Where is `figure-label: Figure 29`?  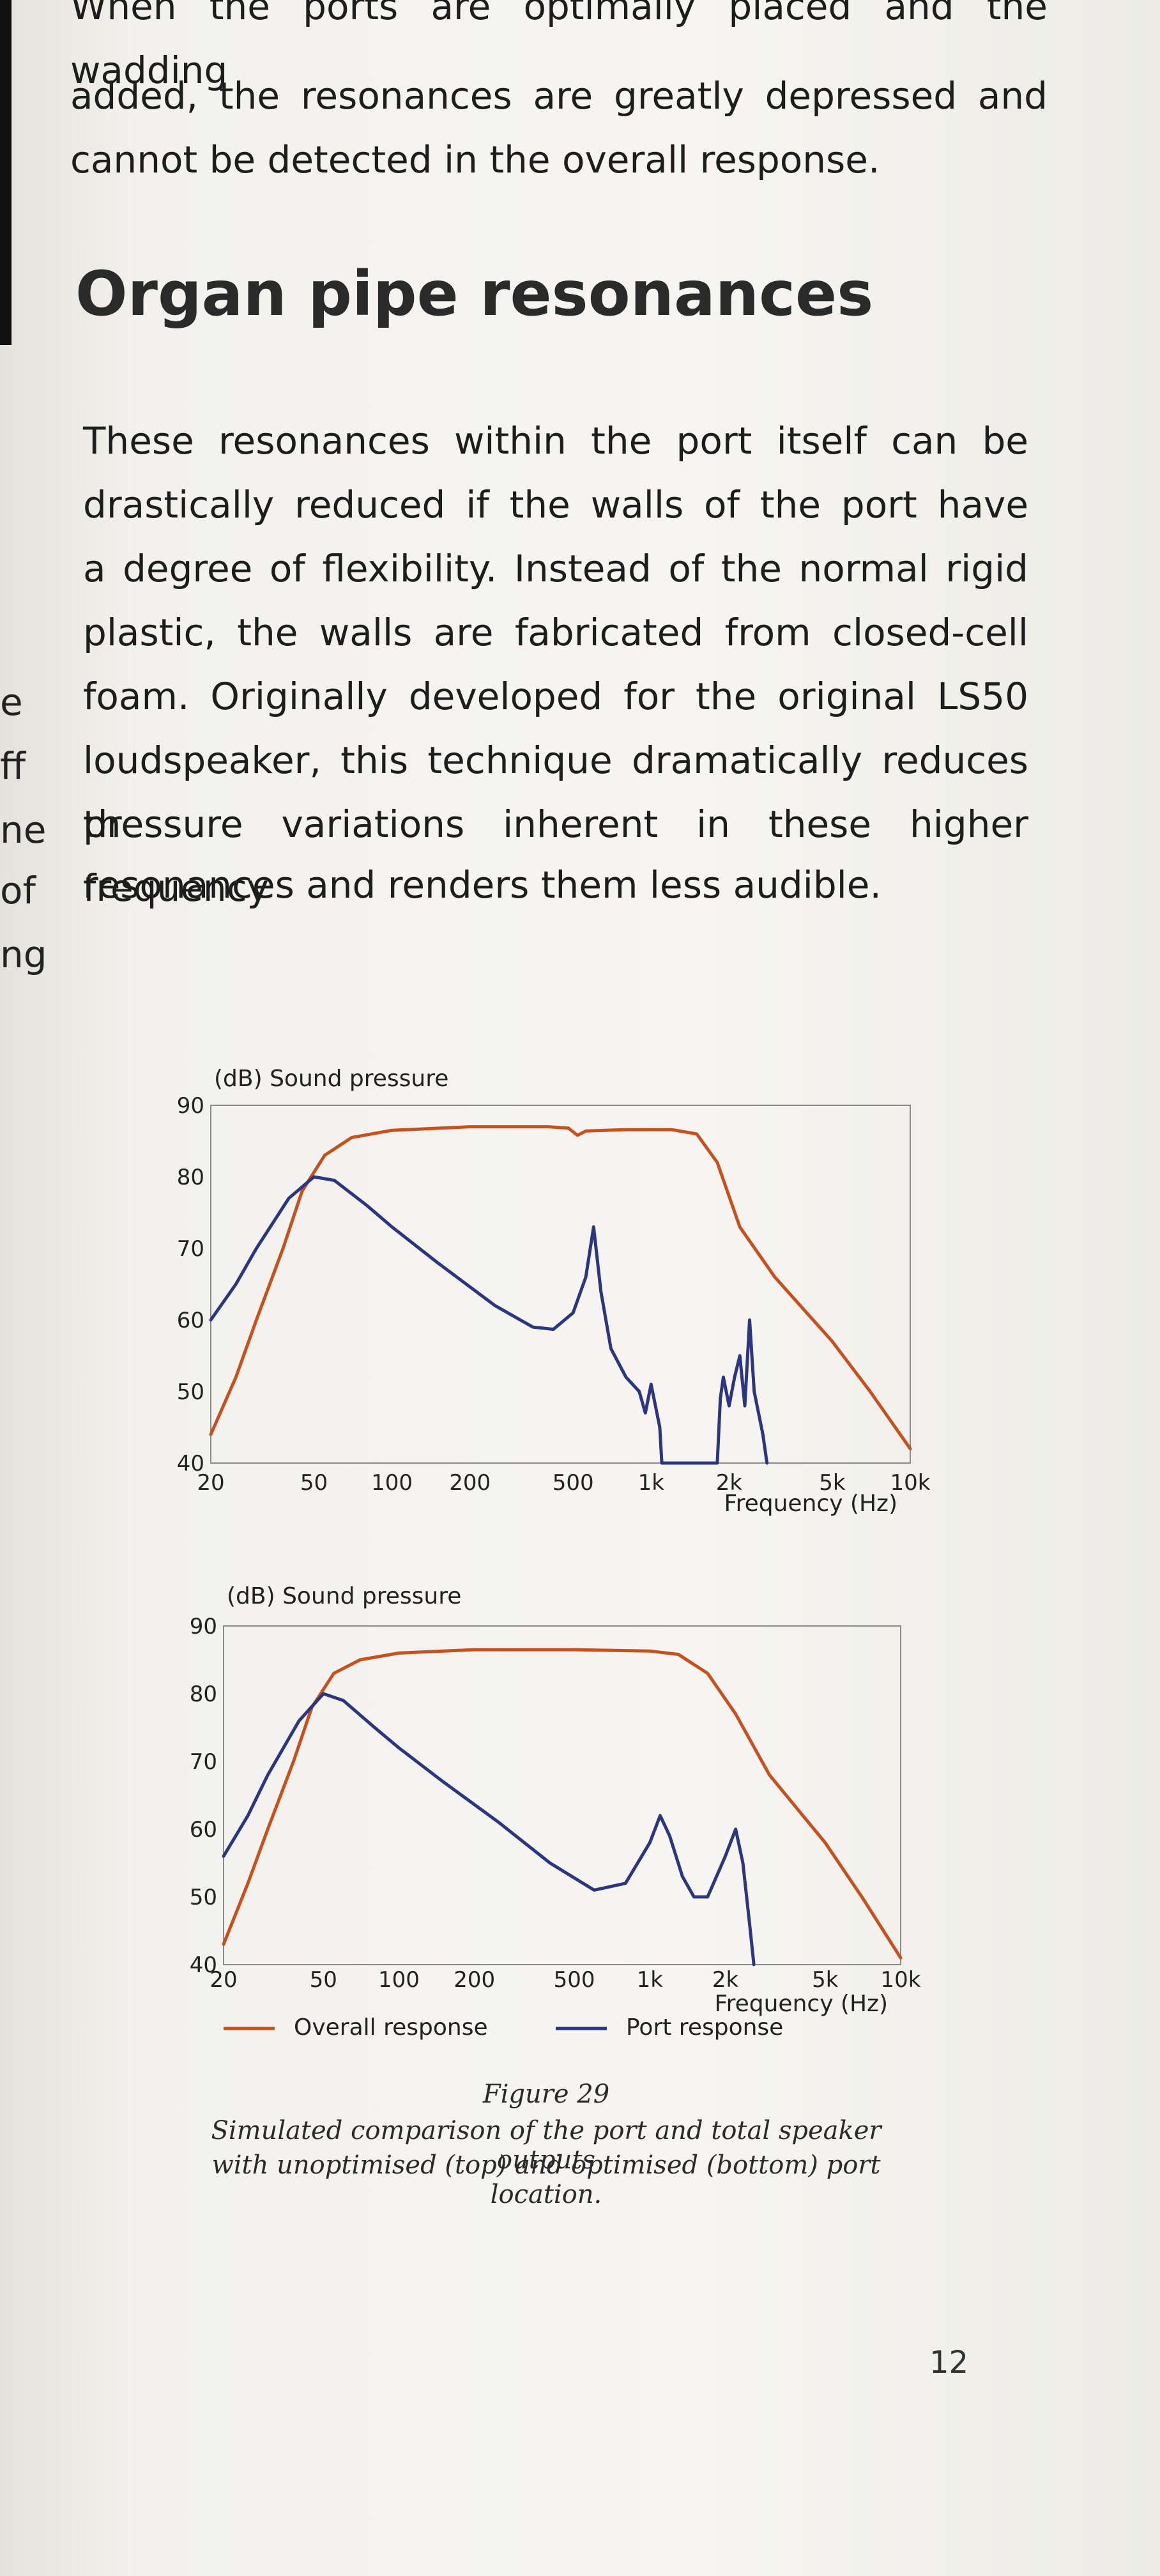 figure-label: Figure 29 is located at coordinates (546, 2094).